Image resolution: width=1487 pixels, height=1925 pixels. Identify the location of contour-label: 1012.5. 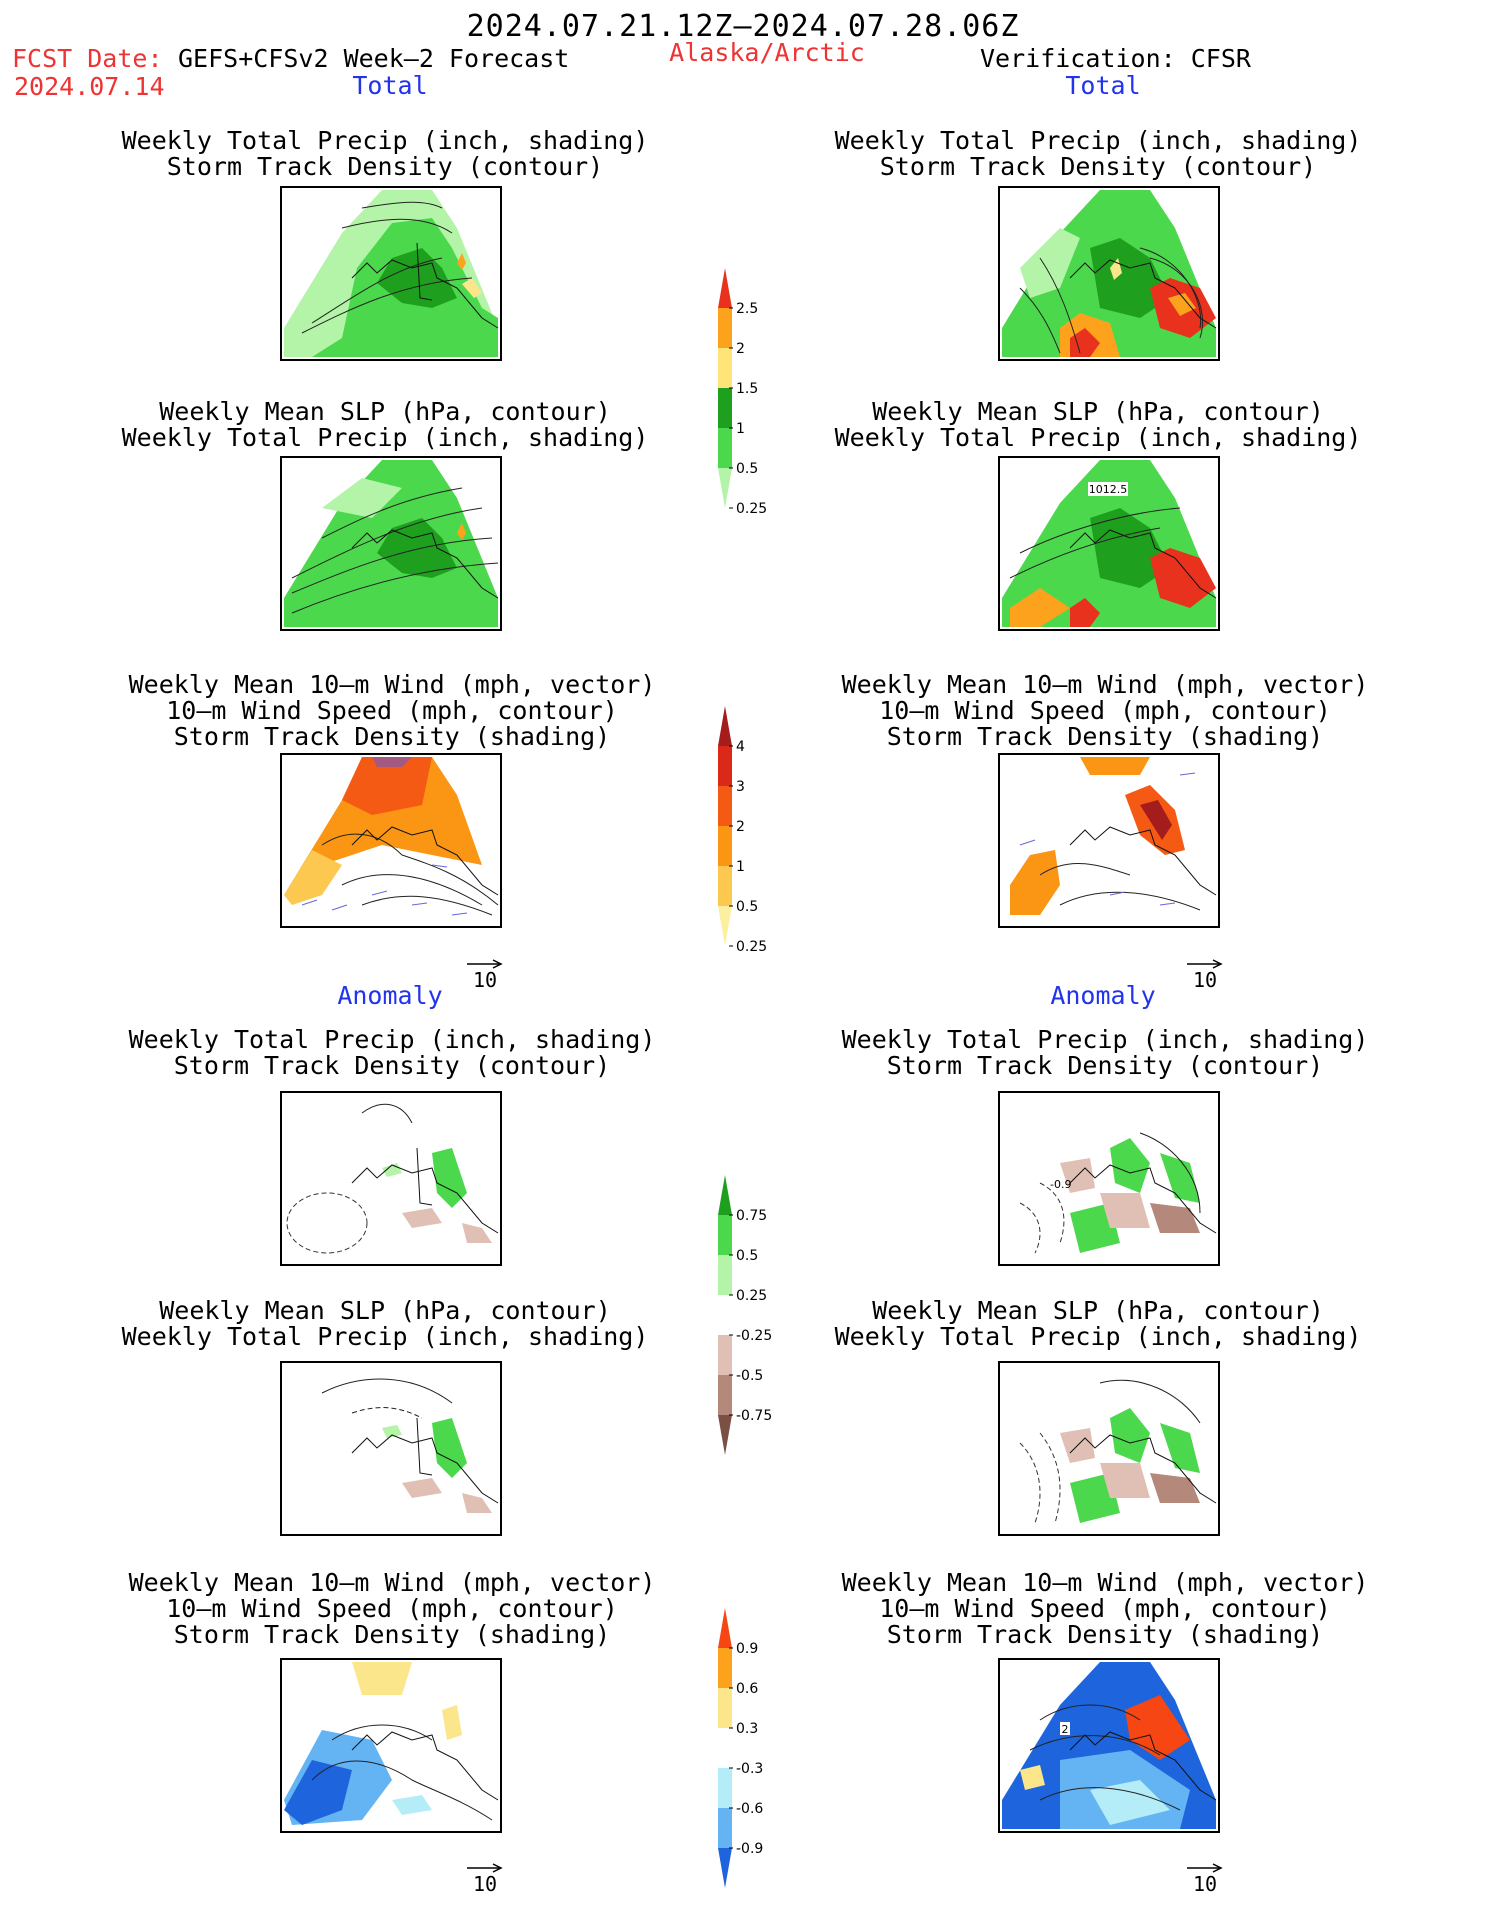
(1108, 489).